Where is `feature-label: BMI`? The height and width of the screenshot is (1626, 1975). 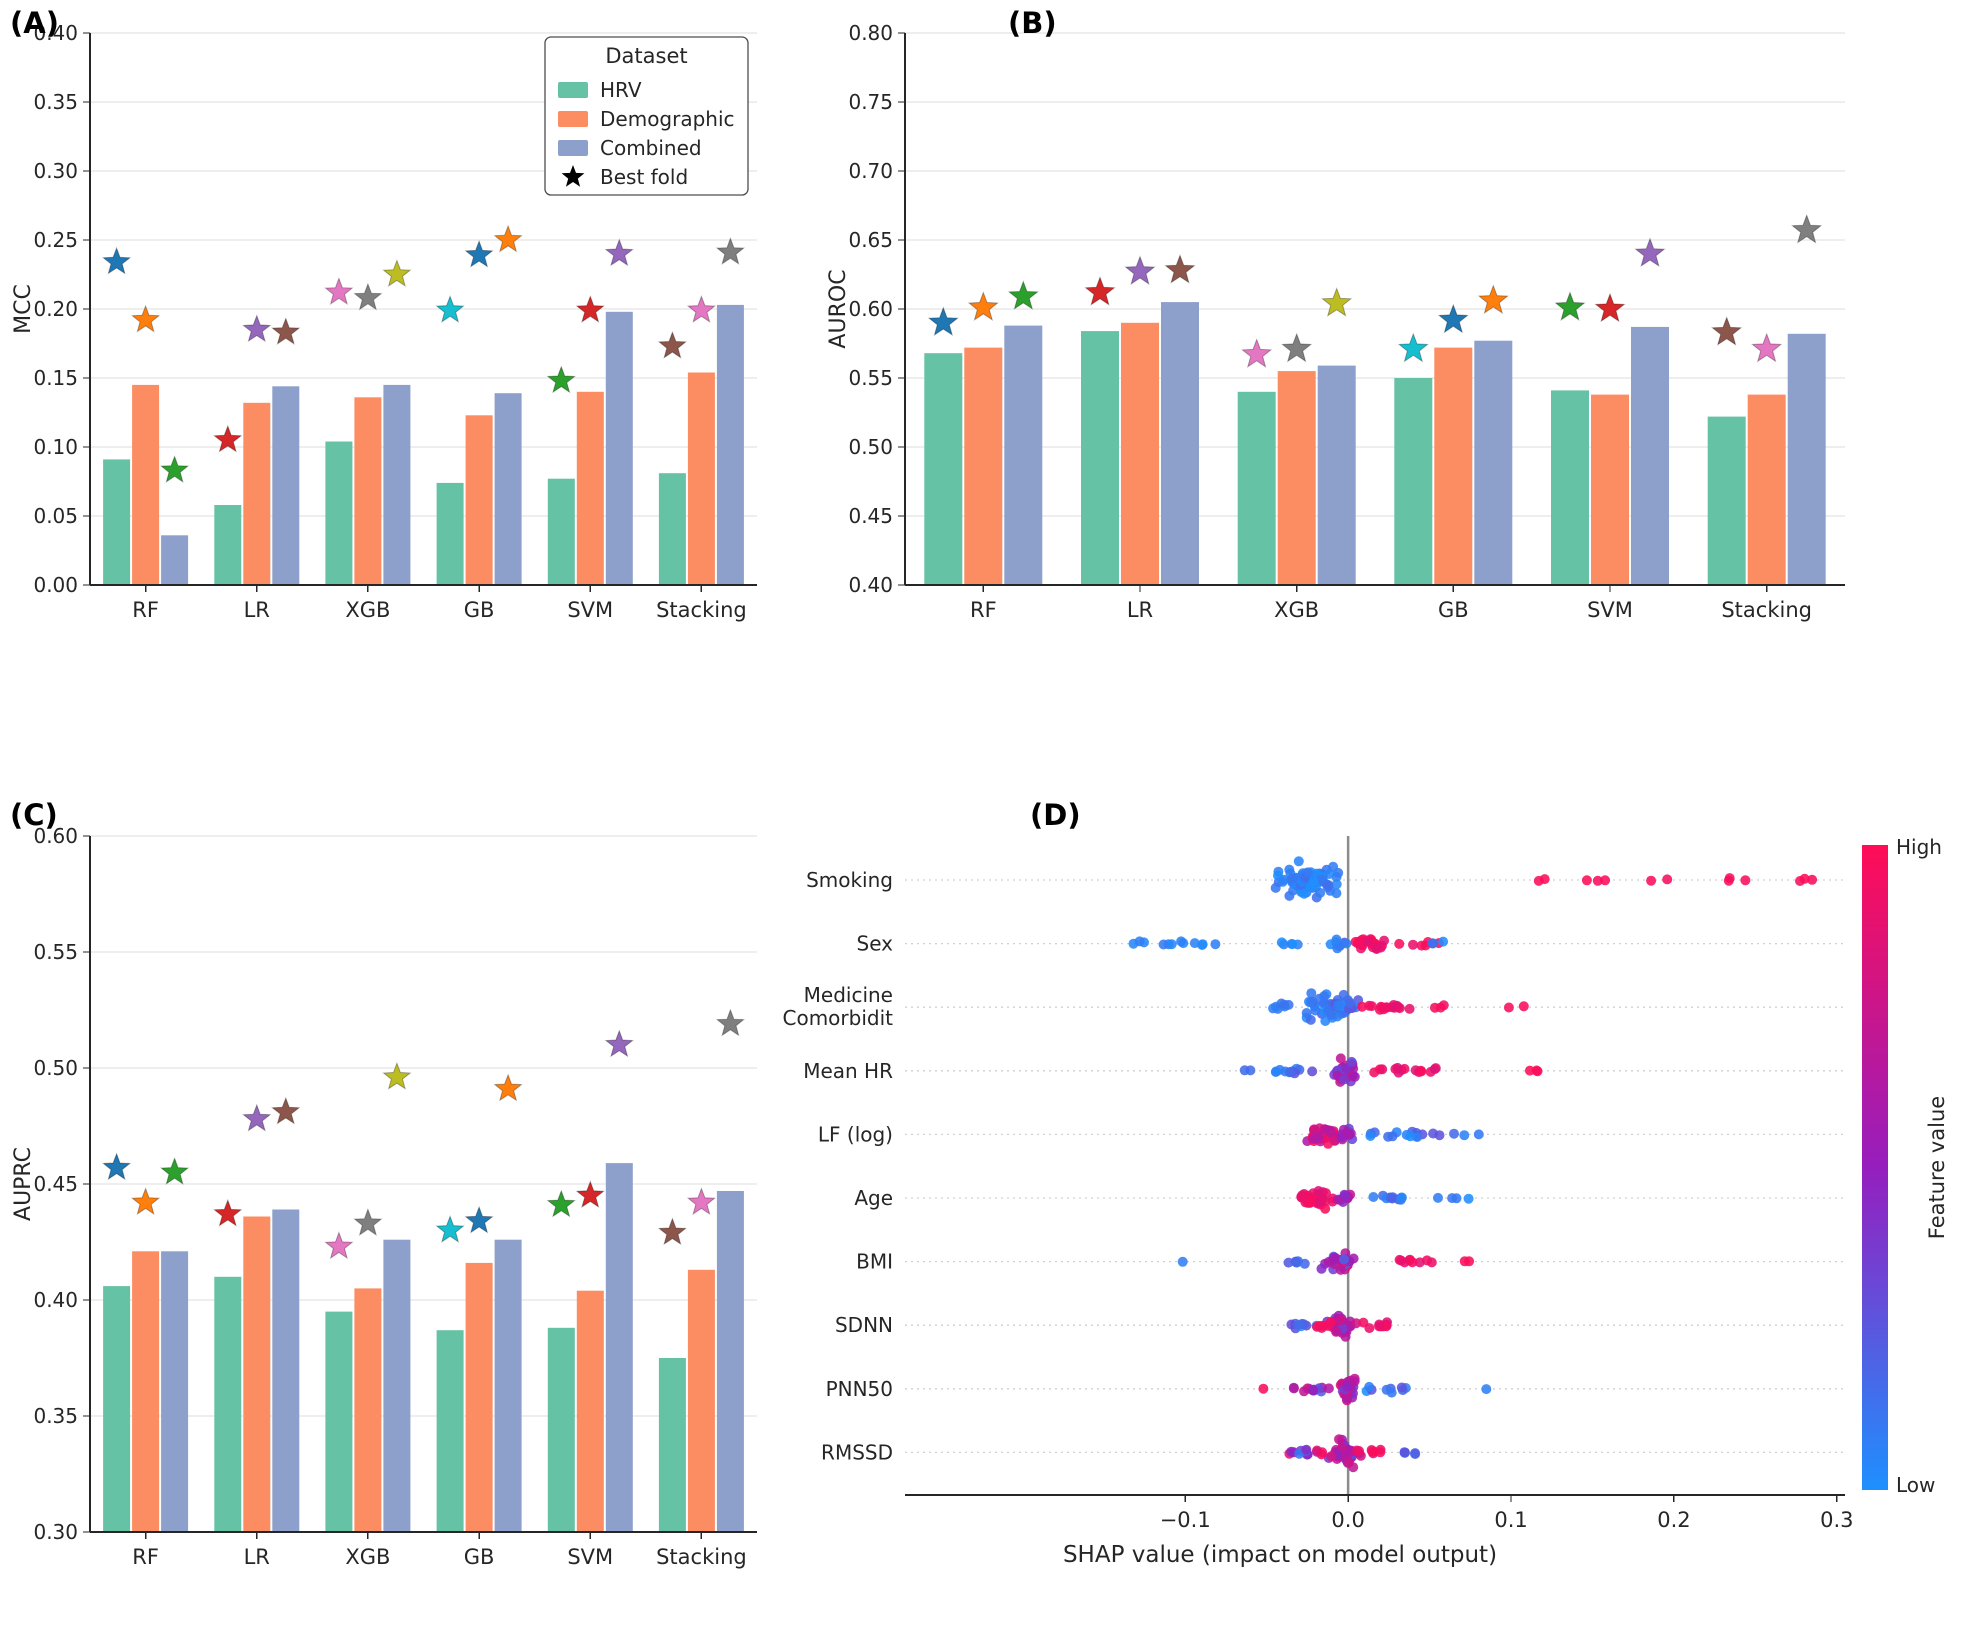
feature-label: BMI is located at coordinates (874, 1262).